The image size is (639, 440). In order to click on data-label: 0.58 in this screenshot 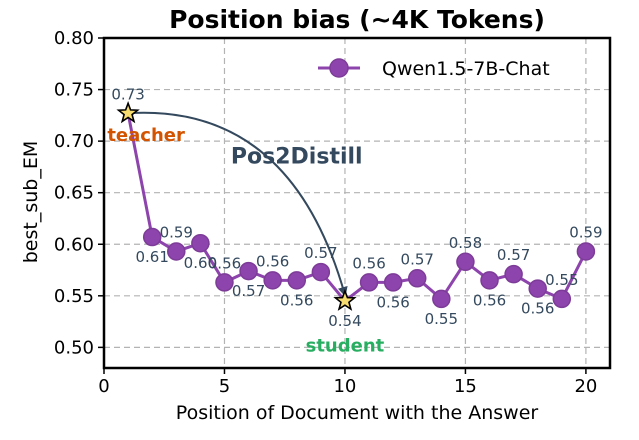, I will do `click(465, 243)`.